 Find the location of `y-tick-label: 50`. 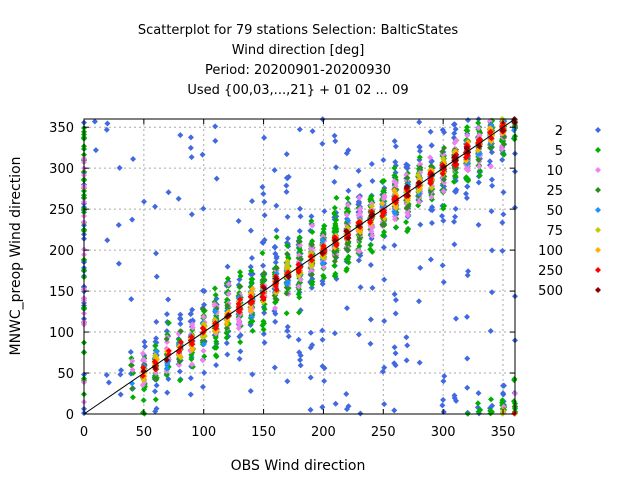

y-tick-label: 50 is located at coordinates (65, 374).